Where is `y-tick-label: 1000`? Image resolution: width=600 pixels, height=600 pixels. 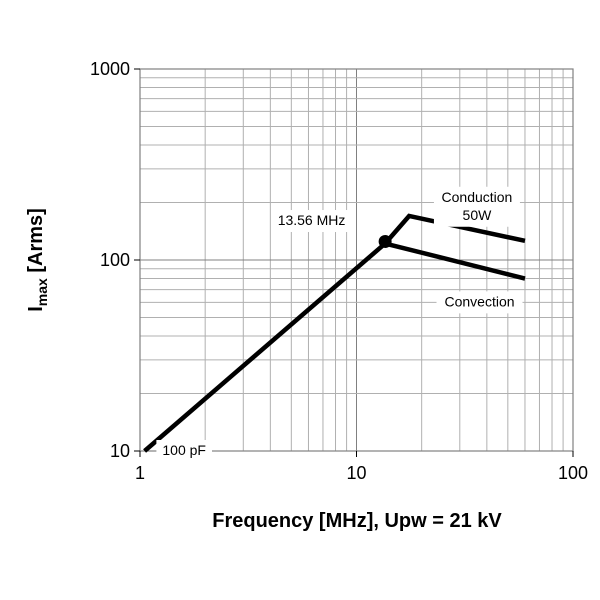
y-tick-label: 1000 is located at coordinates (110, 69).